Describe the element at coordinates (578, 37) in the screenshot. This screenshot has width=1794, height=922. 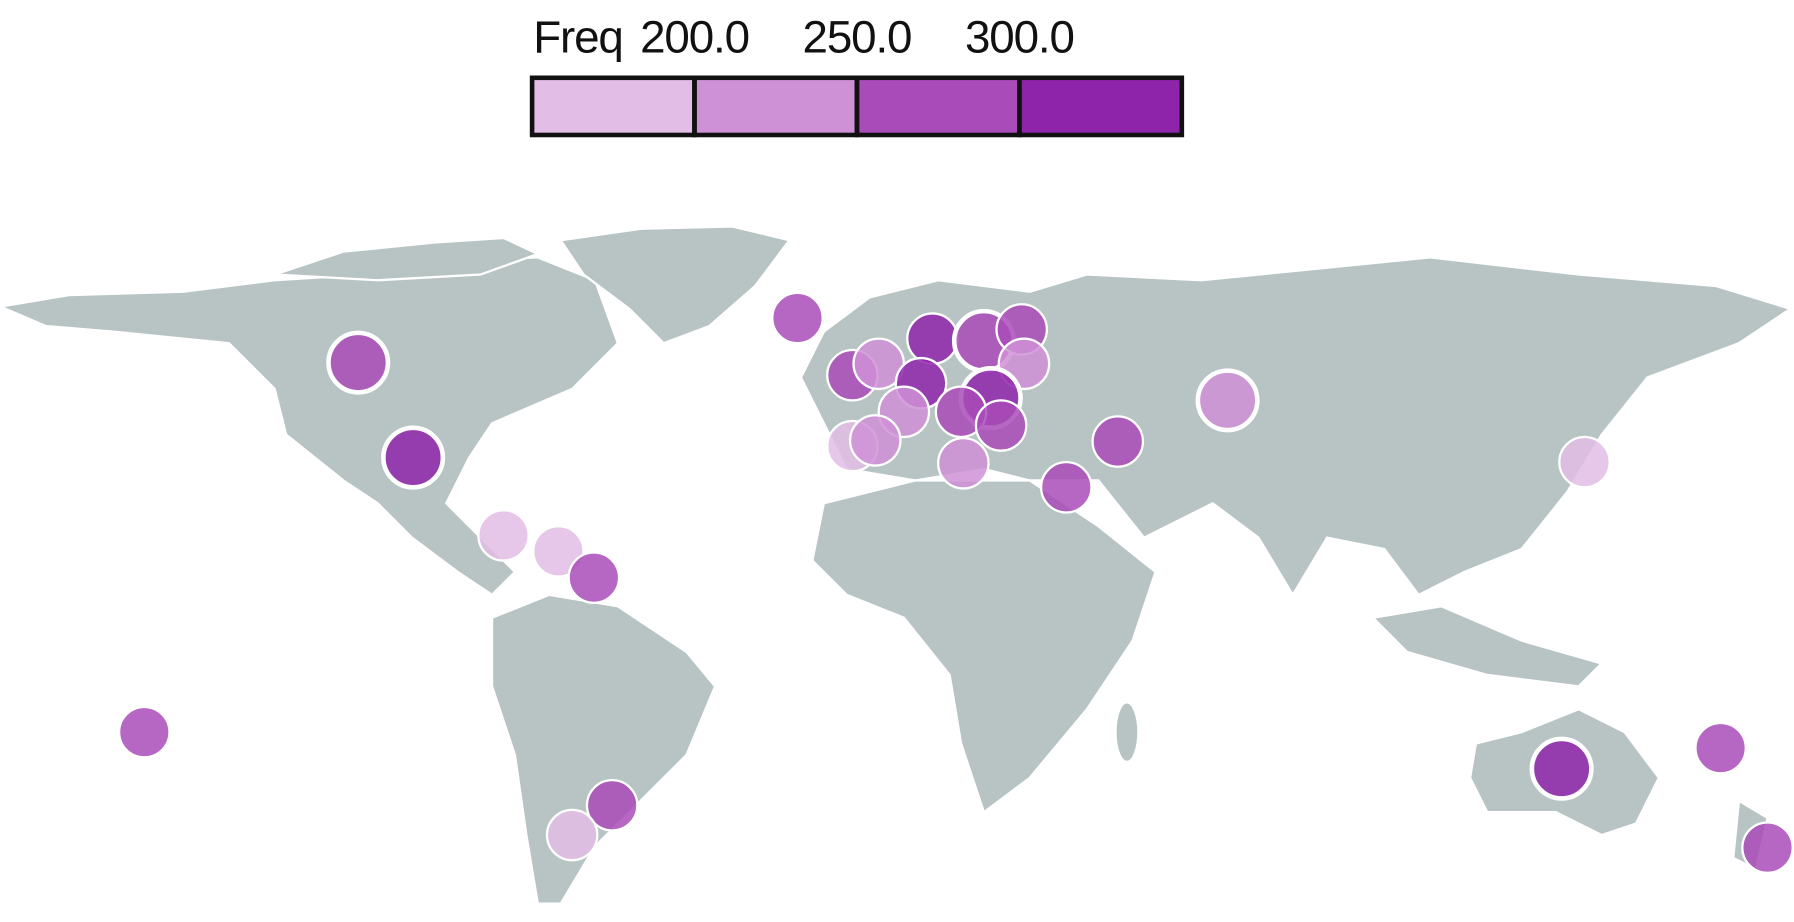
I see `legend-title: Freq` at that location.